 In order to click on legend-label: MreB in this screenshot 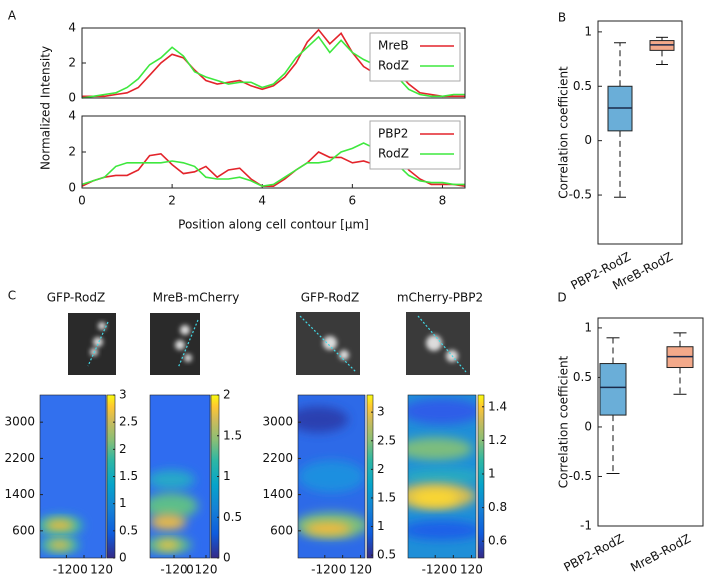, I will do `click(393, 46)`.